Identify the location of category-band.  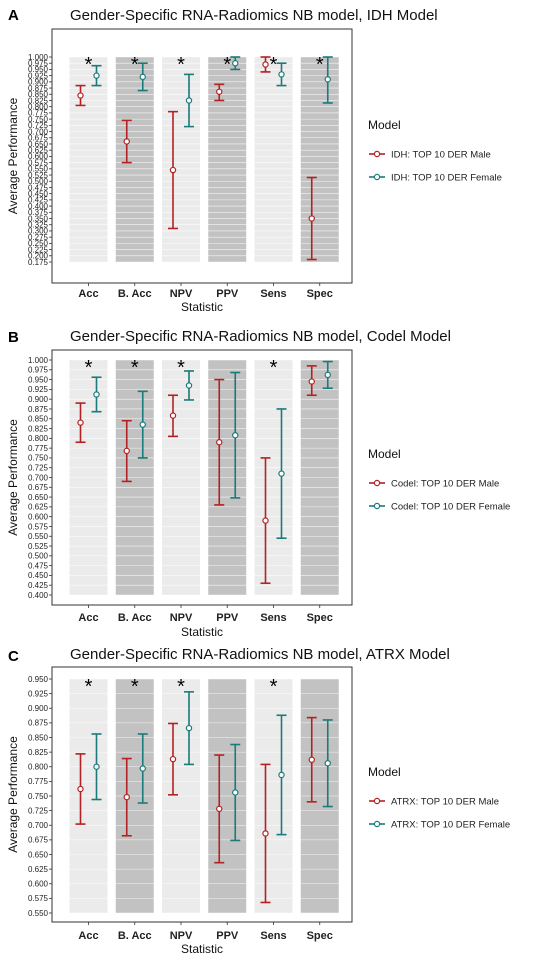
(88, 159).